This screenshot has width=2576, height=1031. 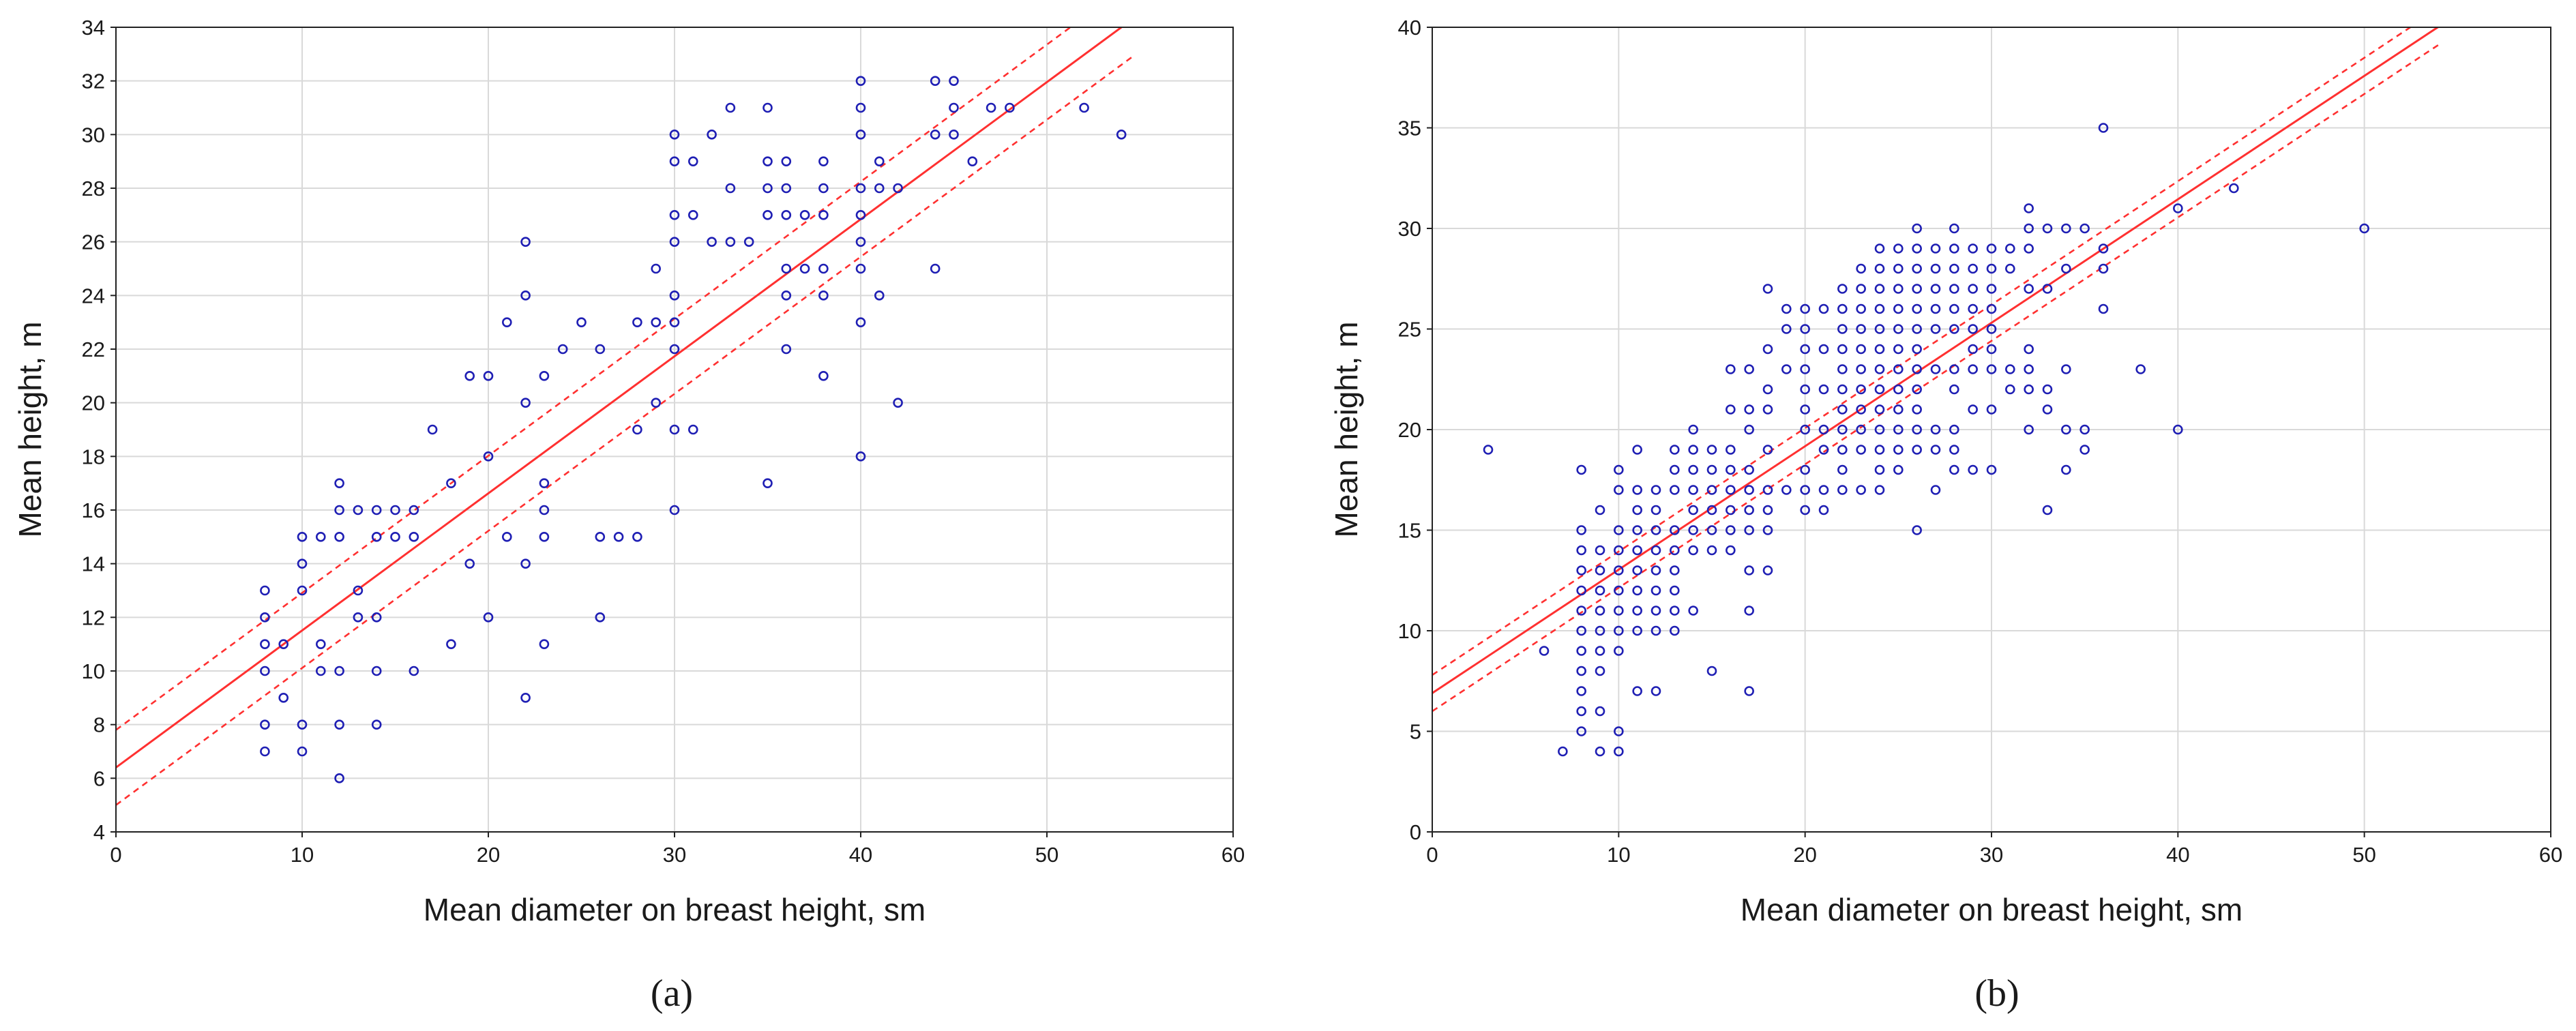 I want to click on y-tick-label: 10, so click(x=93, y=671).